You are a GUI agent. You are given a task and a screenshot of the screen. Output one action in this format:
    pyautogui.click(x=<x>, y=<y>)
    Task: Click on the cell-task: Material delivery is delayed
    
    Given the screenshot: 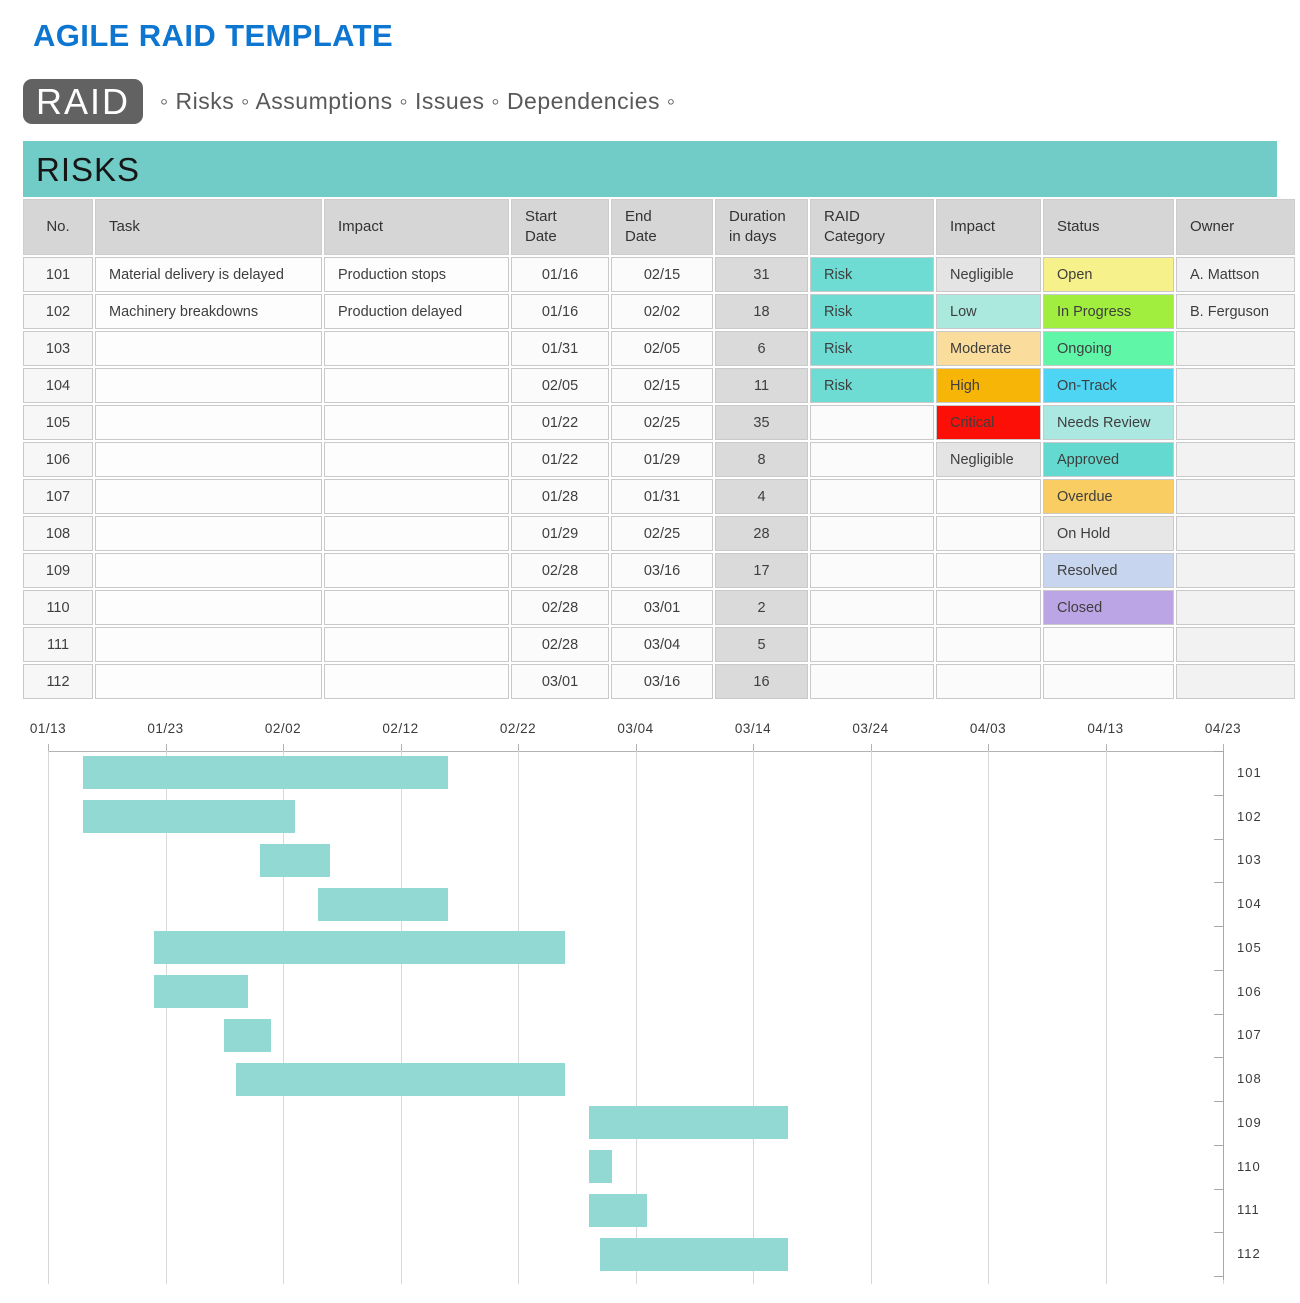 What is the action you would take?
    pyautogui.click(x=208, y=274)
    